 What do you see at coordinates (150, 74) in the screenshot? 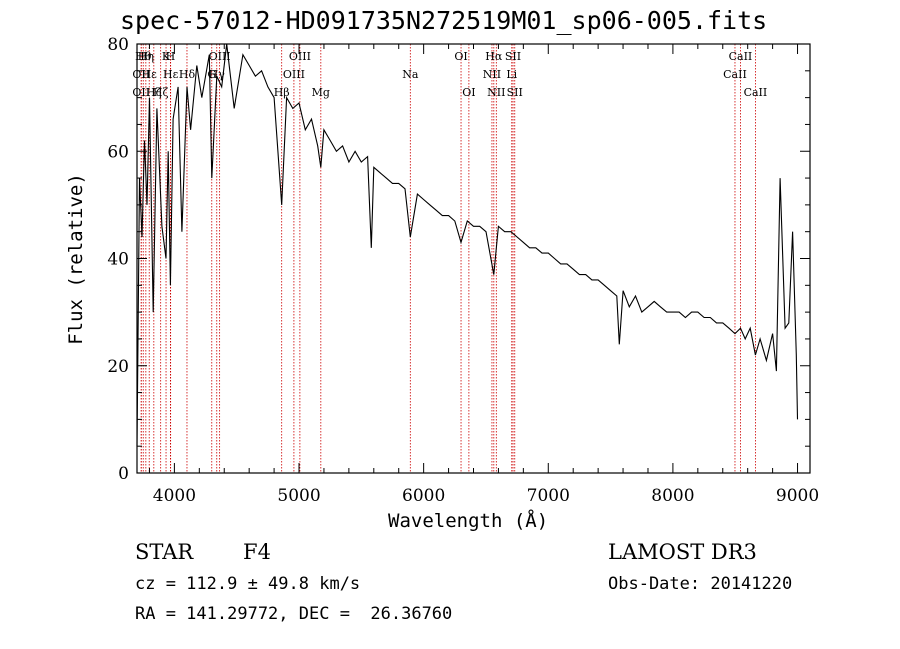
I see `line-label-4: Hε` at bounding box center [150, 74].